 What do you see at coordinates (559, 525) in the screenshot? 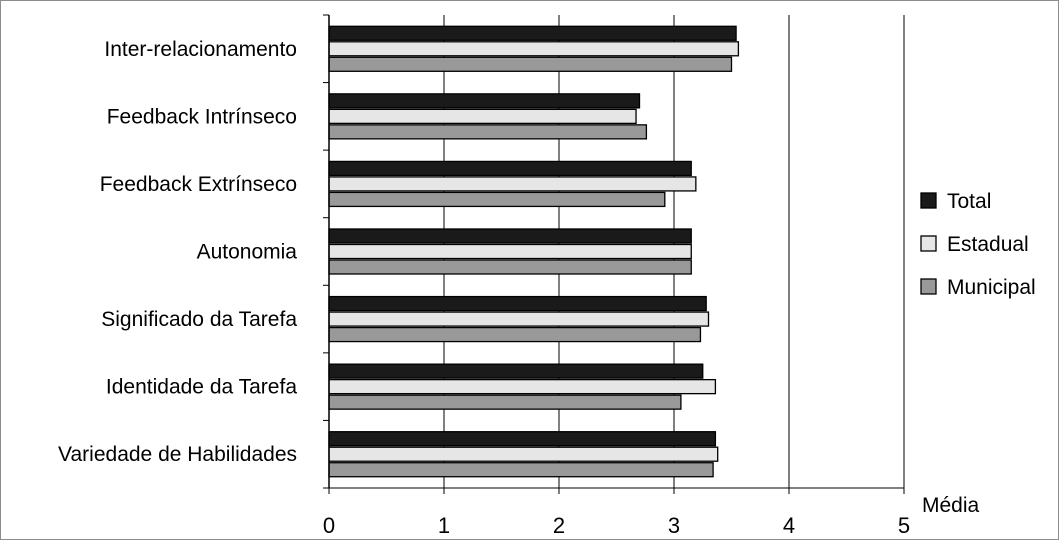
I see `x-tick-label-2: 2` at bounding box center [559, 525].